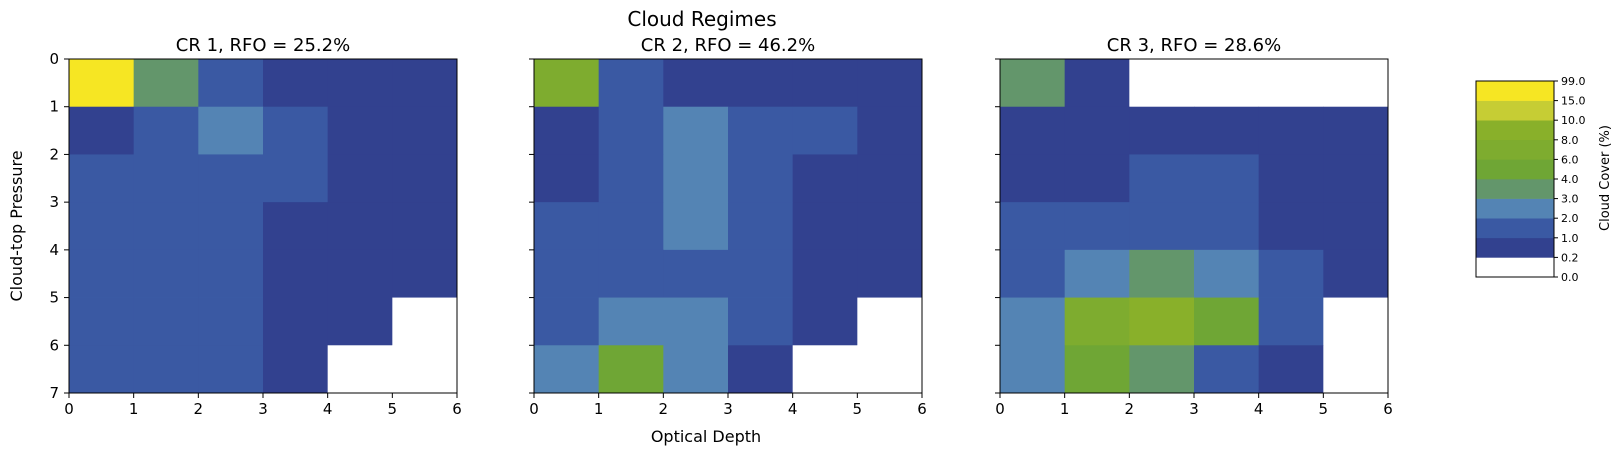 This screenshot has width=1615, height=453. Describe the element at coordinates (1570, 159) in the screenshot. I see `colorbar-tick-label: 6.0` at that location.